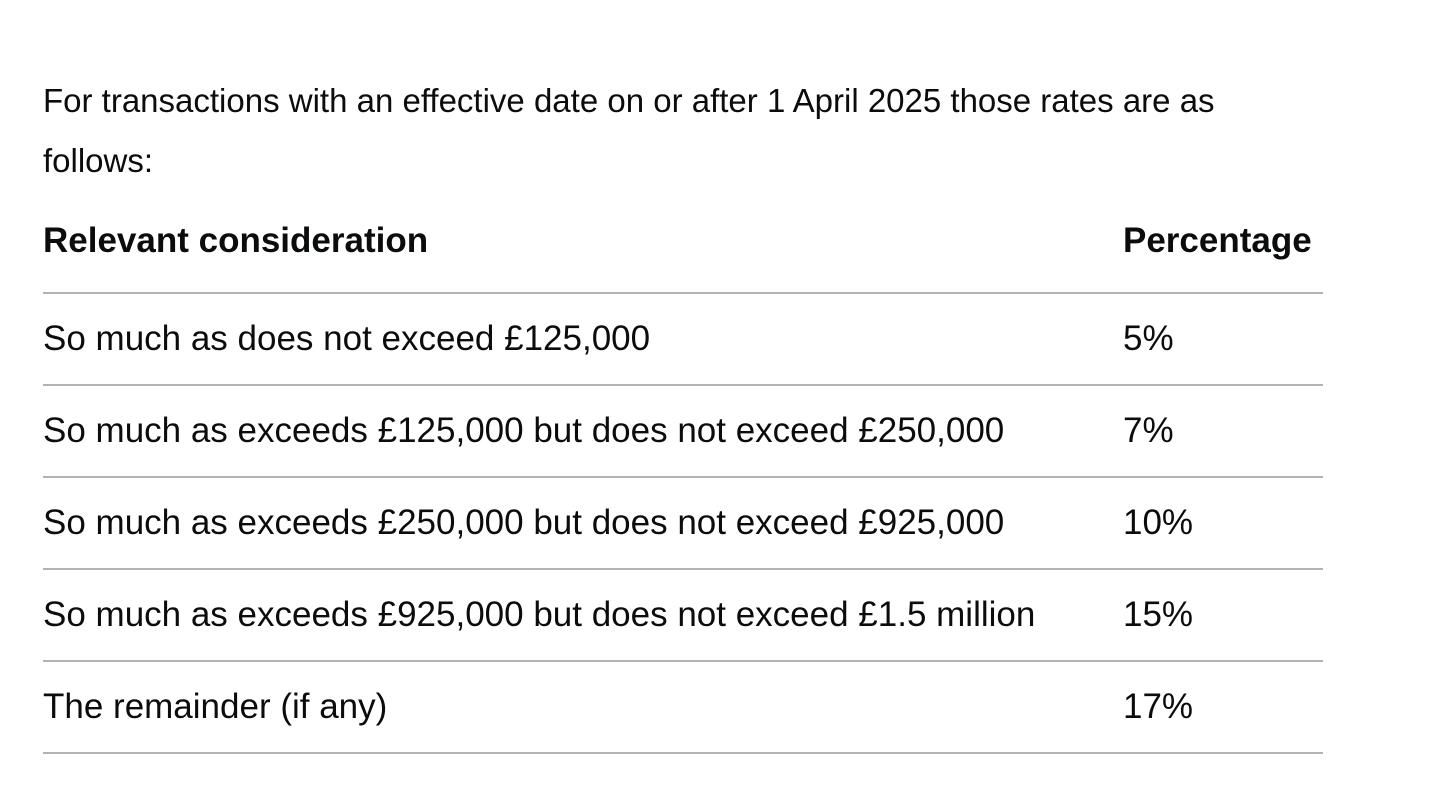 This screenshot has width=1450, height=806. I want to click on header-percentage: Percentage, so click(1223, 256).